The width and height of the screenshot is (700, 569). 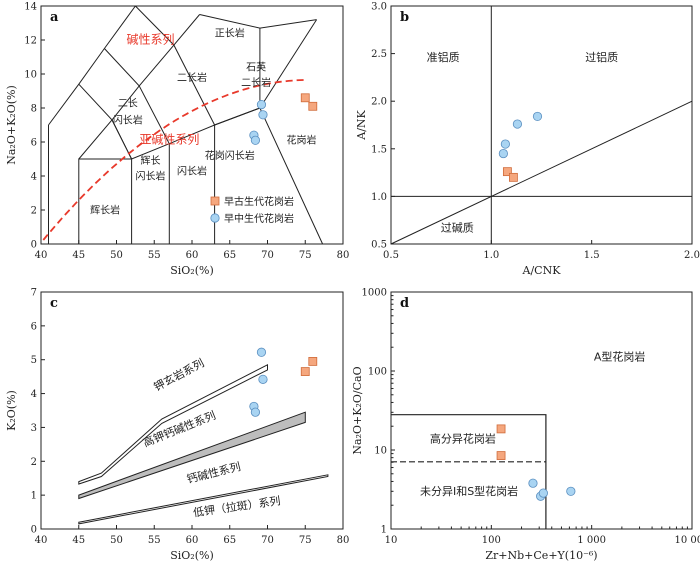 I want to click on y-tick-label: 2.5, so click(x=379, y=54).